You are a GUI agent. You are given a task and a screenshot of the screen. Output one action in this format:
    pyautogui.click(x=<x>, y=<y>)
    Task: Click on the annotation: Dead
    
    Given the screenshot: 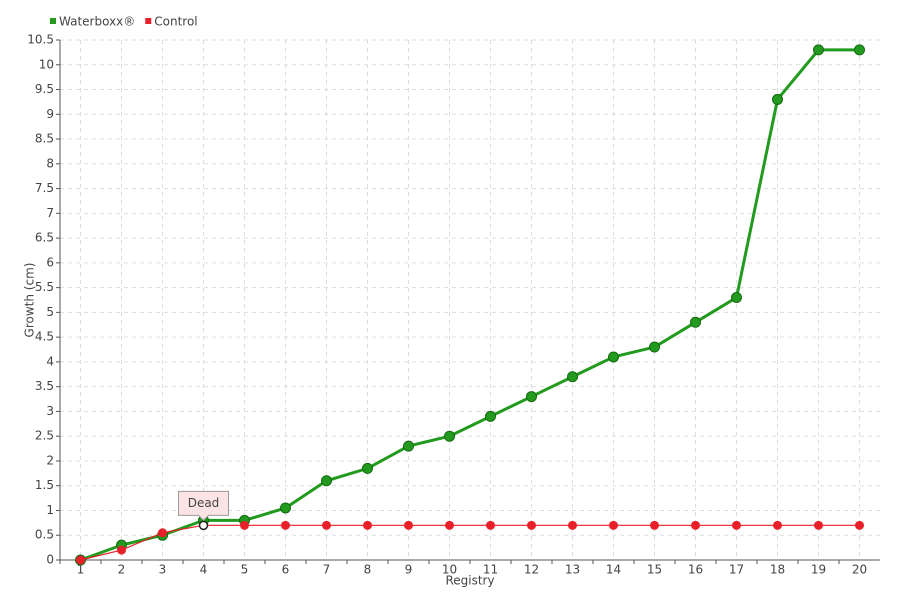 What is the action you would take?
    pyautogui.click(x=204, y=503)
    